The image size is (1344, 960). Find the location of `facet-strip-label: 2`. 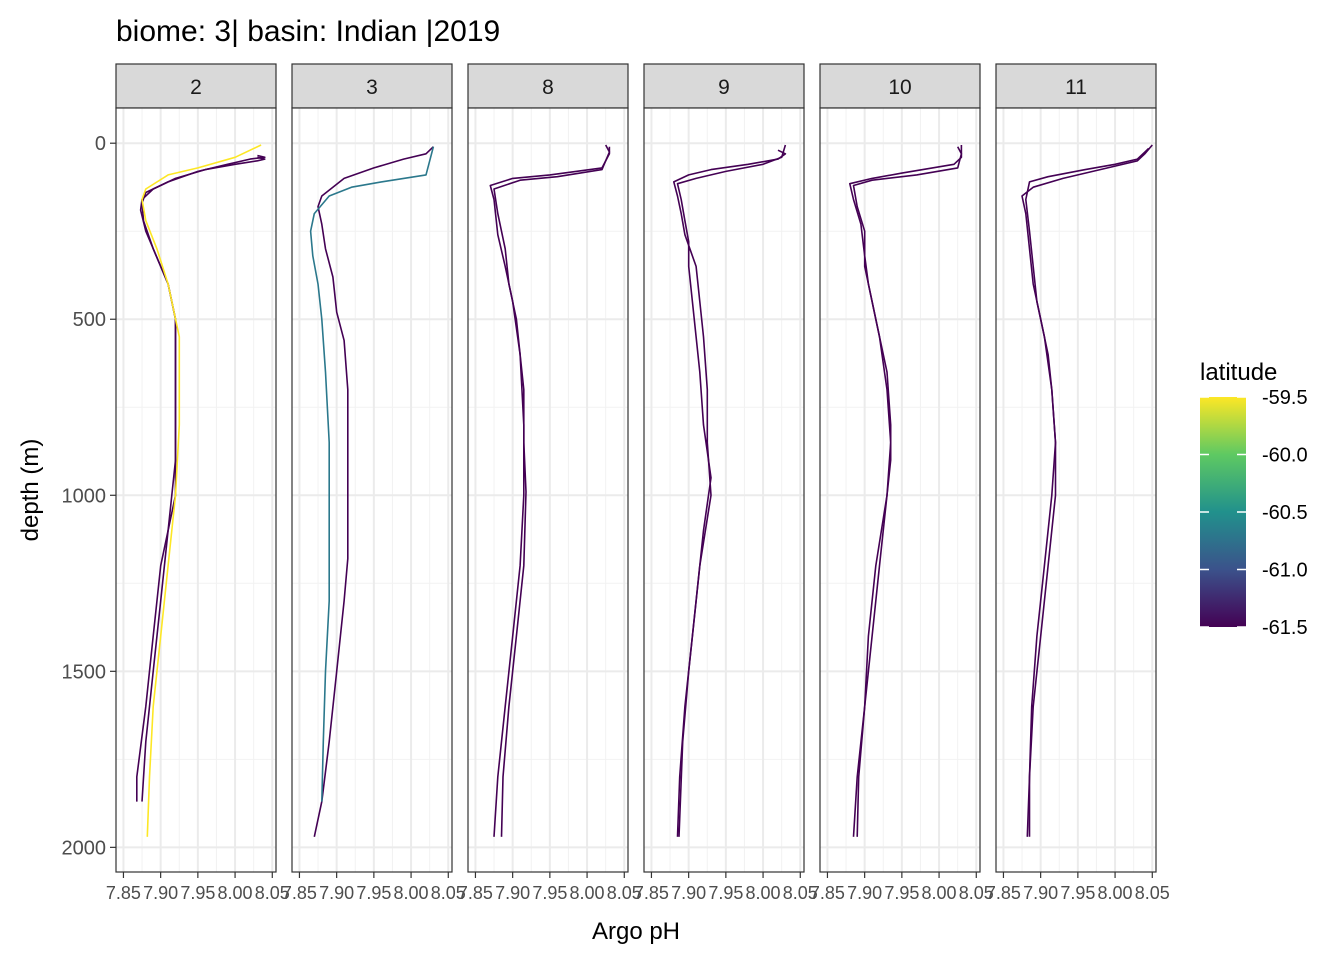

facet-strip-label: 2 is located at coordinates (196, 87).